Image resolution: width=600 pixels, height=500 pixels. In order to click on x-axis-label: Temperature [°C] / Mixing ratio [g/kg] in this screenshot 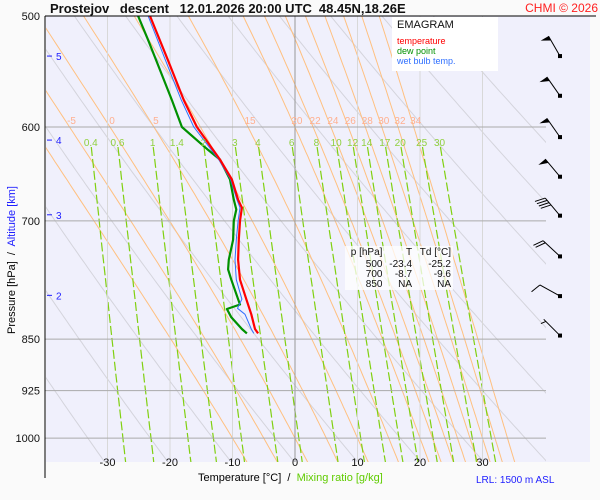, I will do `click(290, 478)`.